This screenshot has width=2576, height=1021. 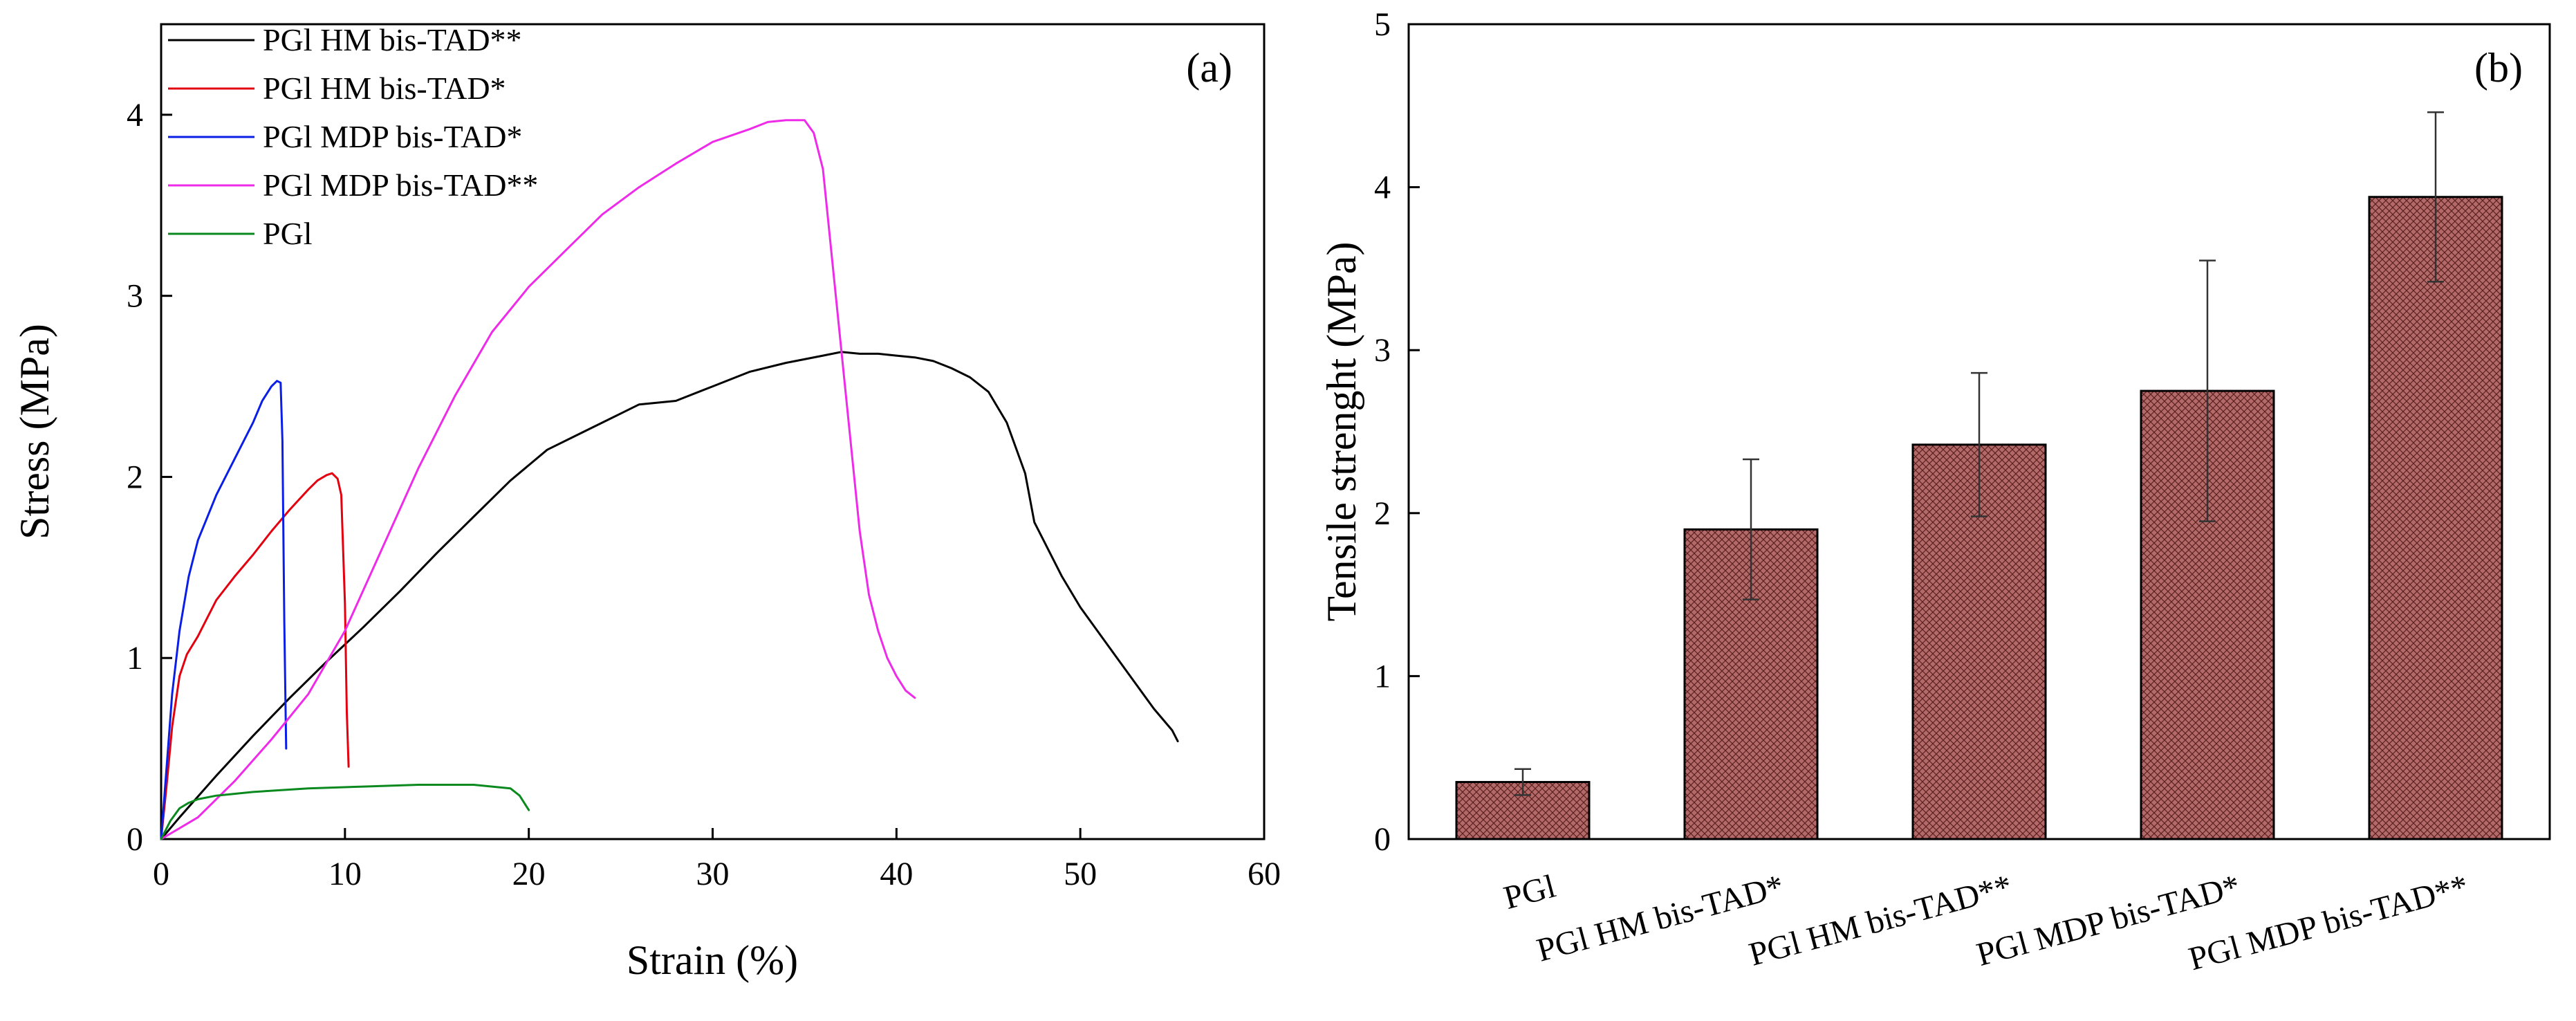 I want to click on legend-label: PGl HM bis-TAD*, so click(x=385, y=88).